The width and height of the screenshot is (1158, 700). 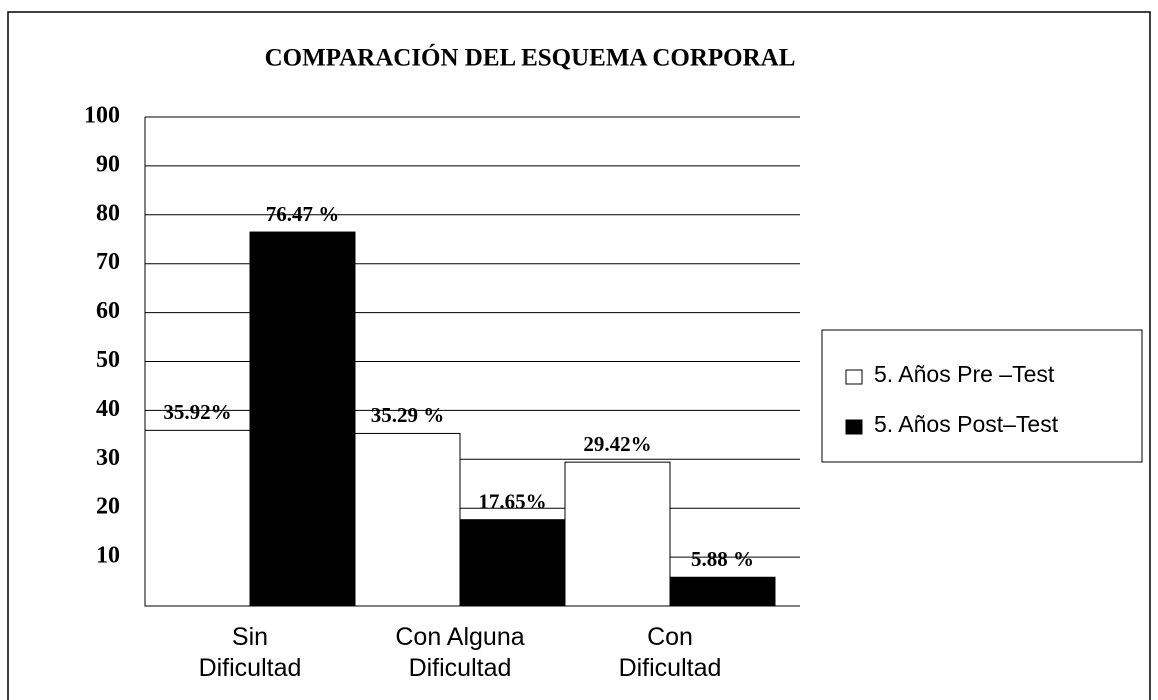 I want to click on value-label: 76.47 %, so click(x=303, y=214).